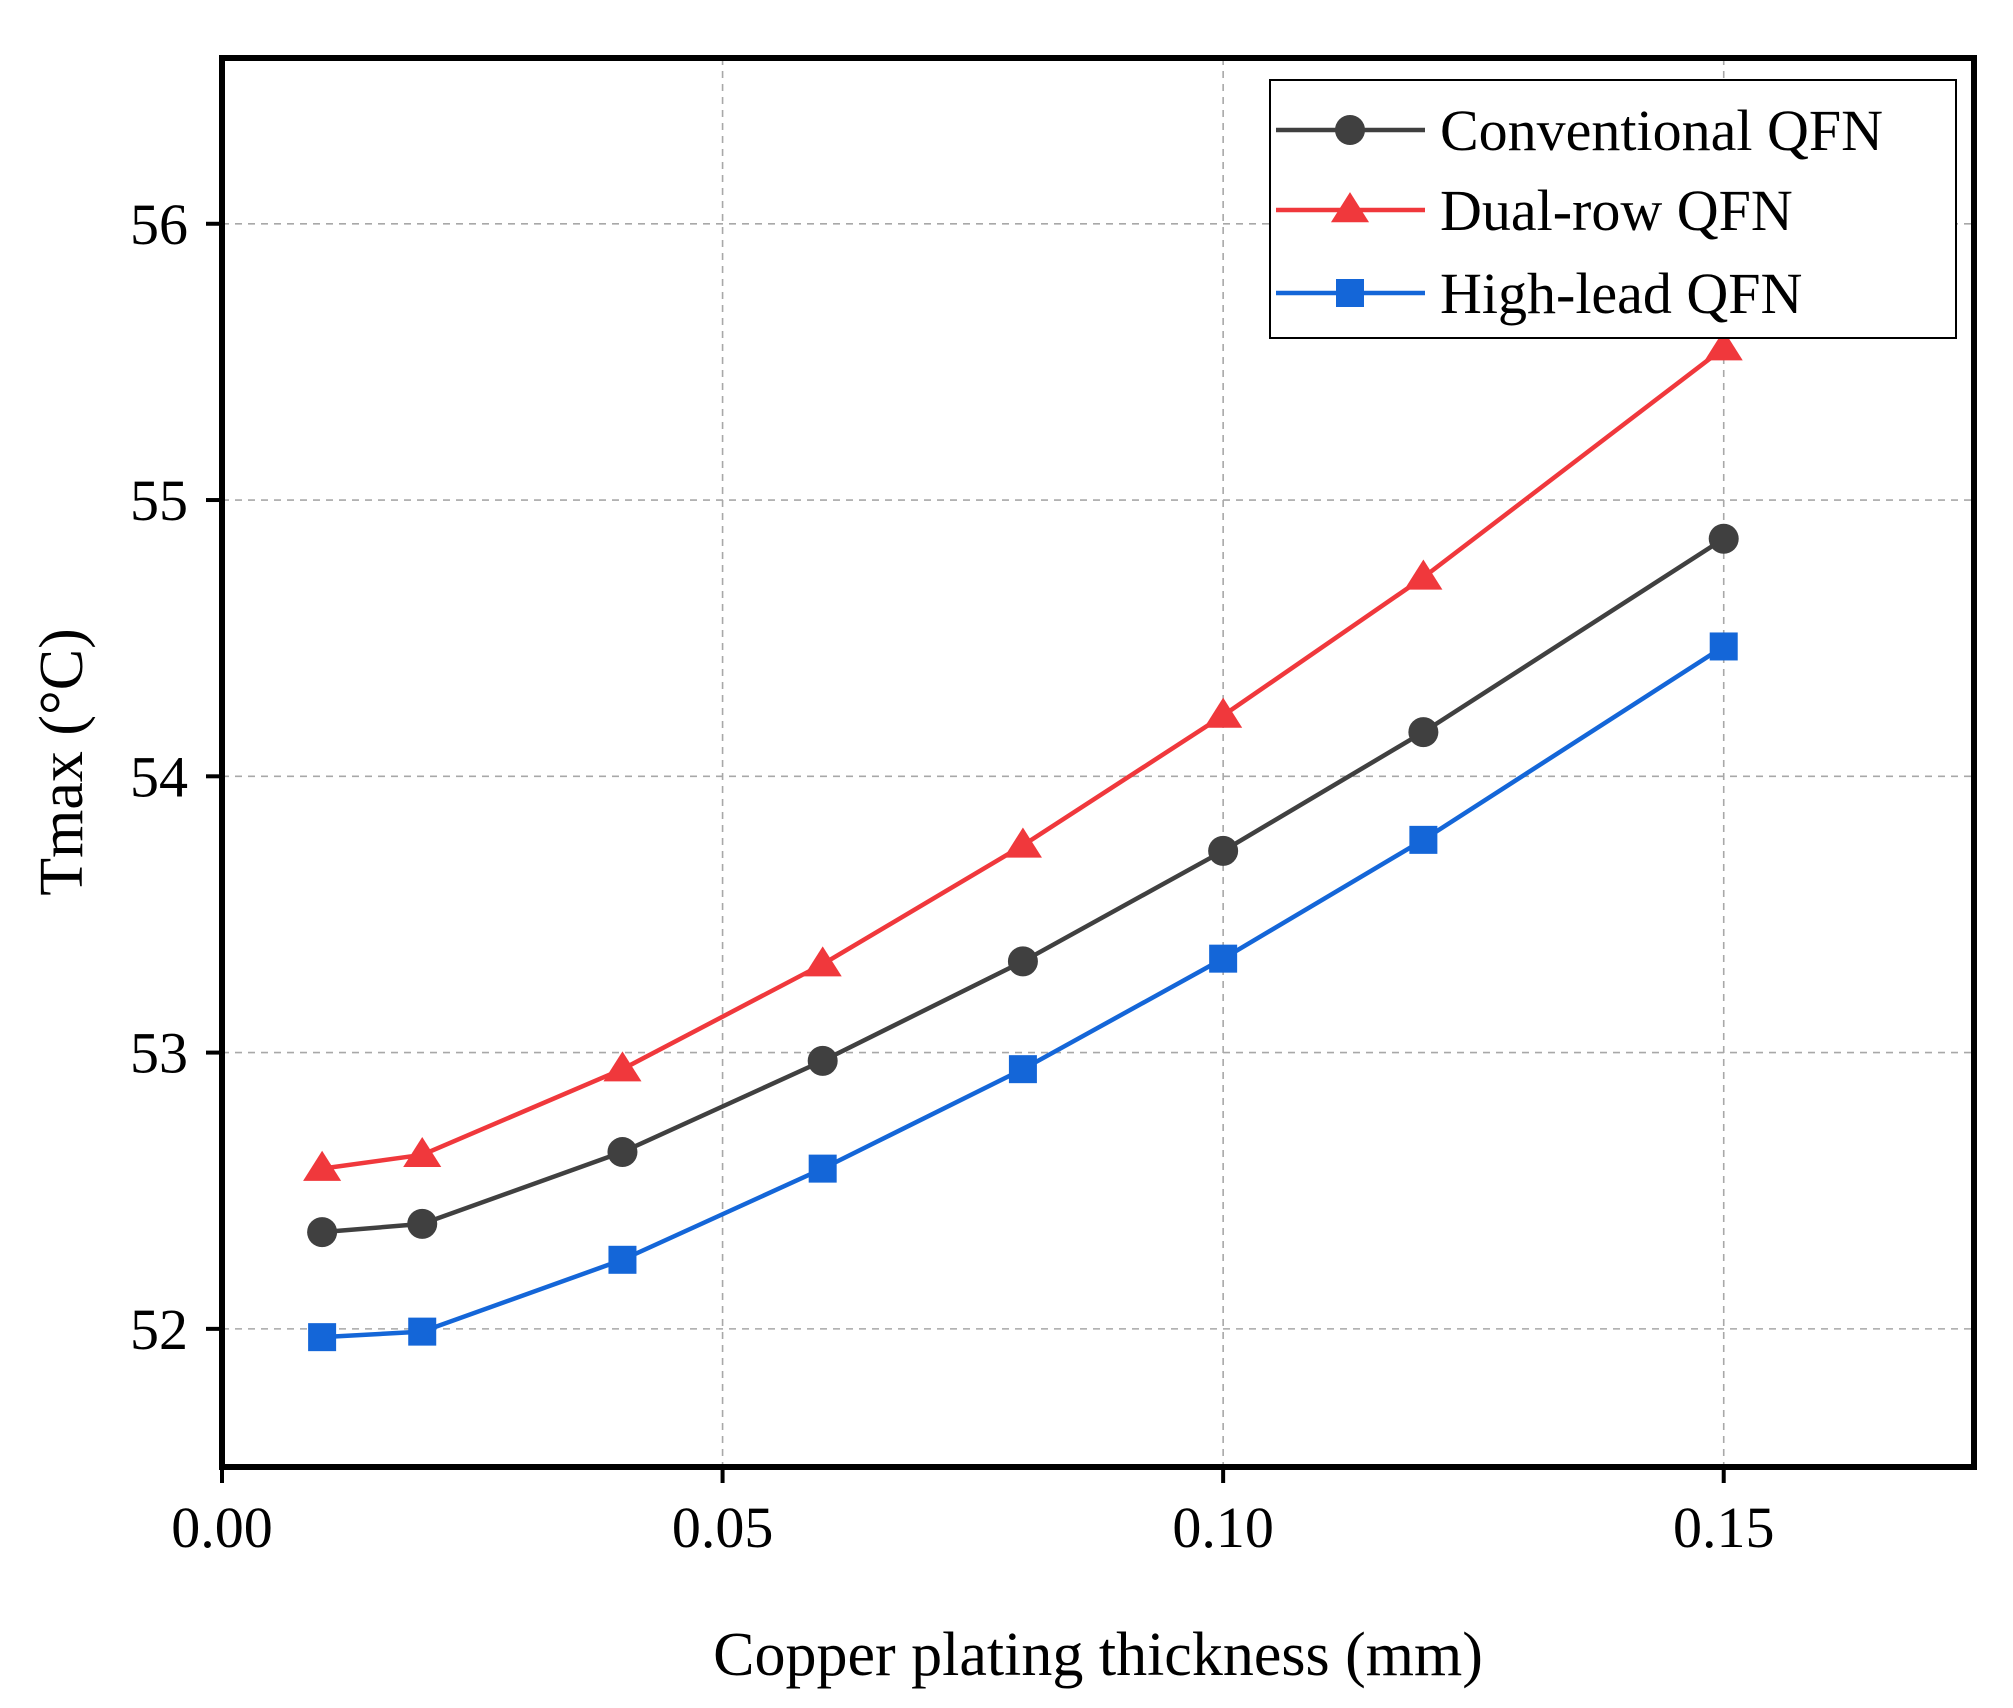  I want to click on legend-item-high-lead-qfn: High-lead QFN, so click(1539, 293).